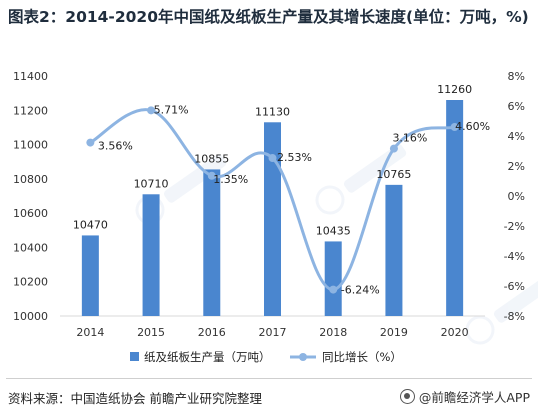  What do you see at coordinates (333, 230) in the screenshot?
I see `bar-value-label: 10435` at bounding box center [333, 230].